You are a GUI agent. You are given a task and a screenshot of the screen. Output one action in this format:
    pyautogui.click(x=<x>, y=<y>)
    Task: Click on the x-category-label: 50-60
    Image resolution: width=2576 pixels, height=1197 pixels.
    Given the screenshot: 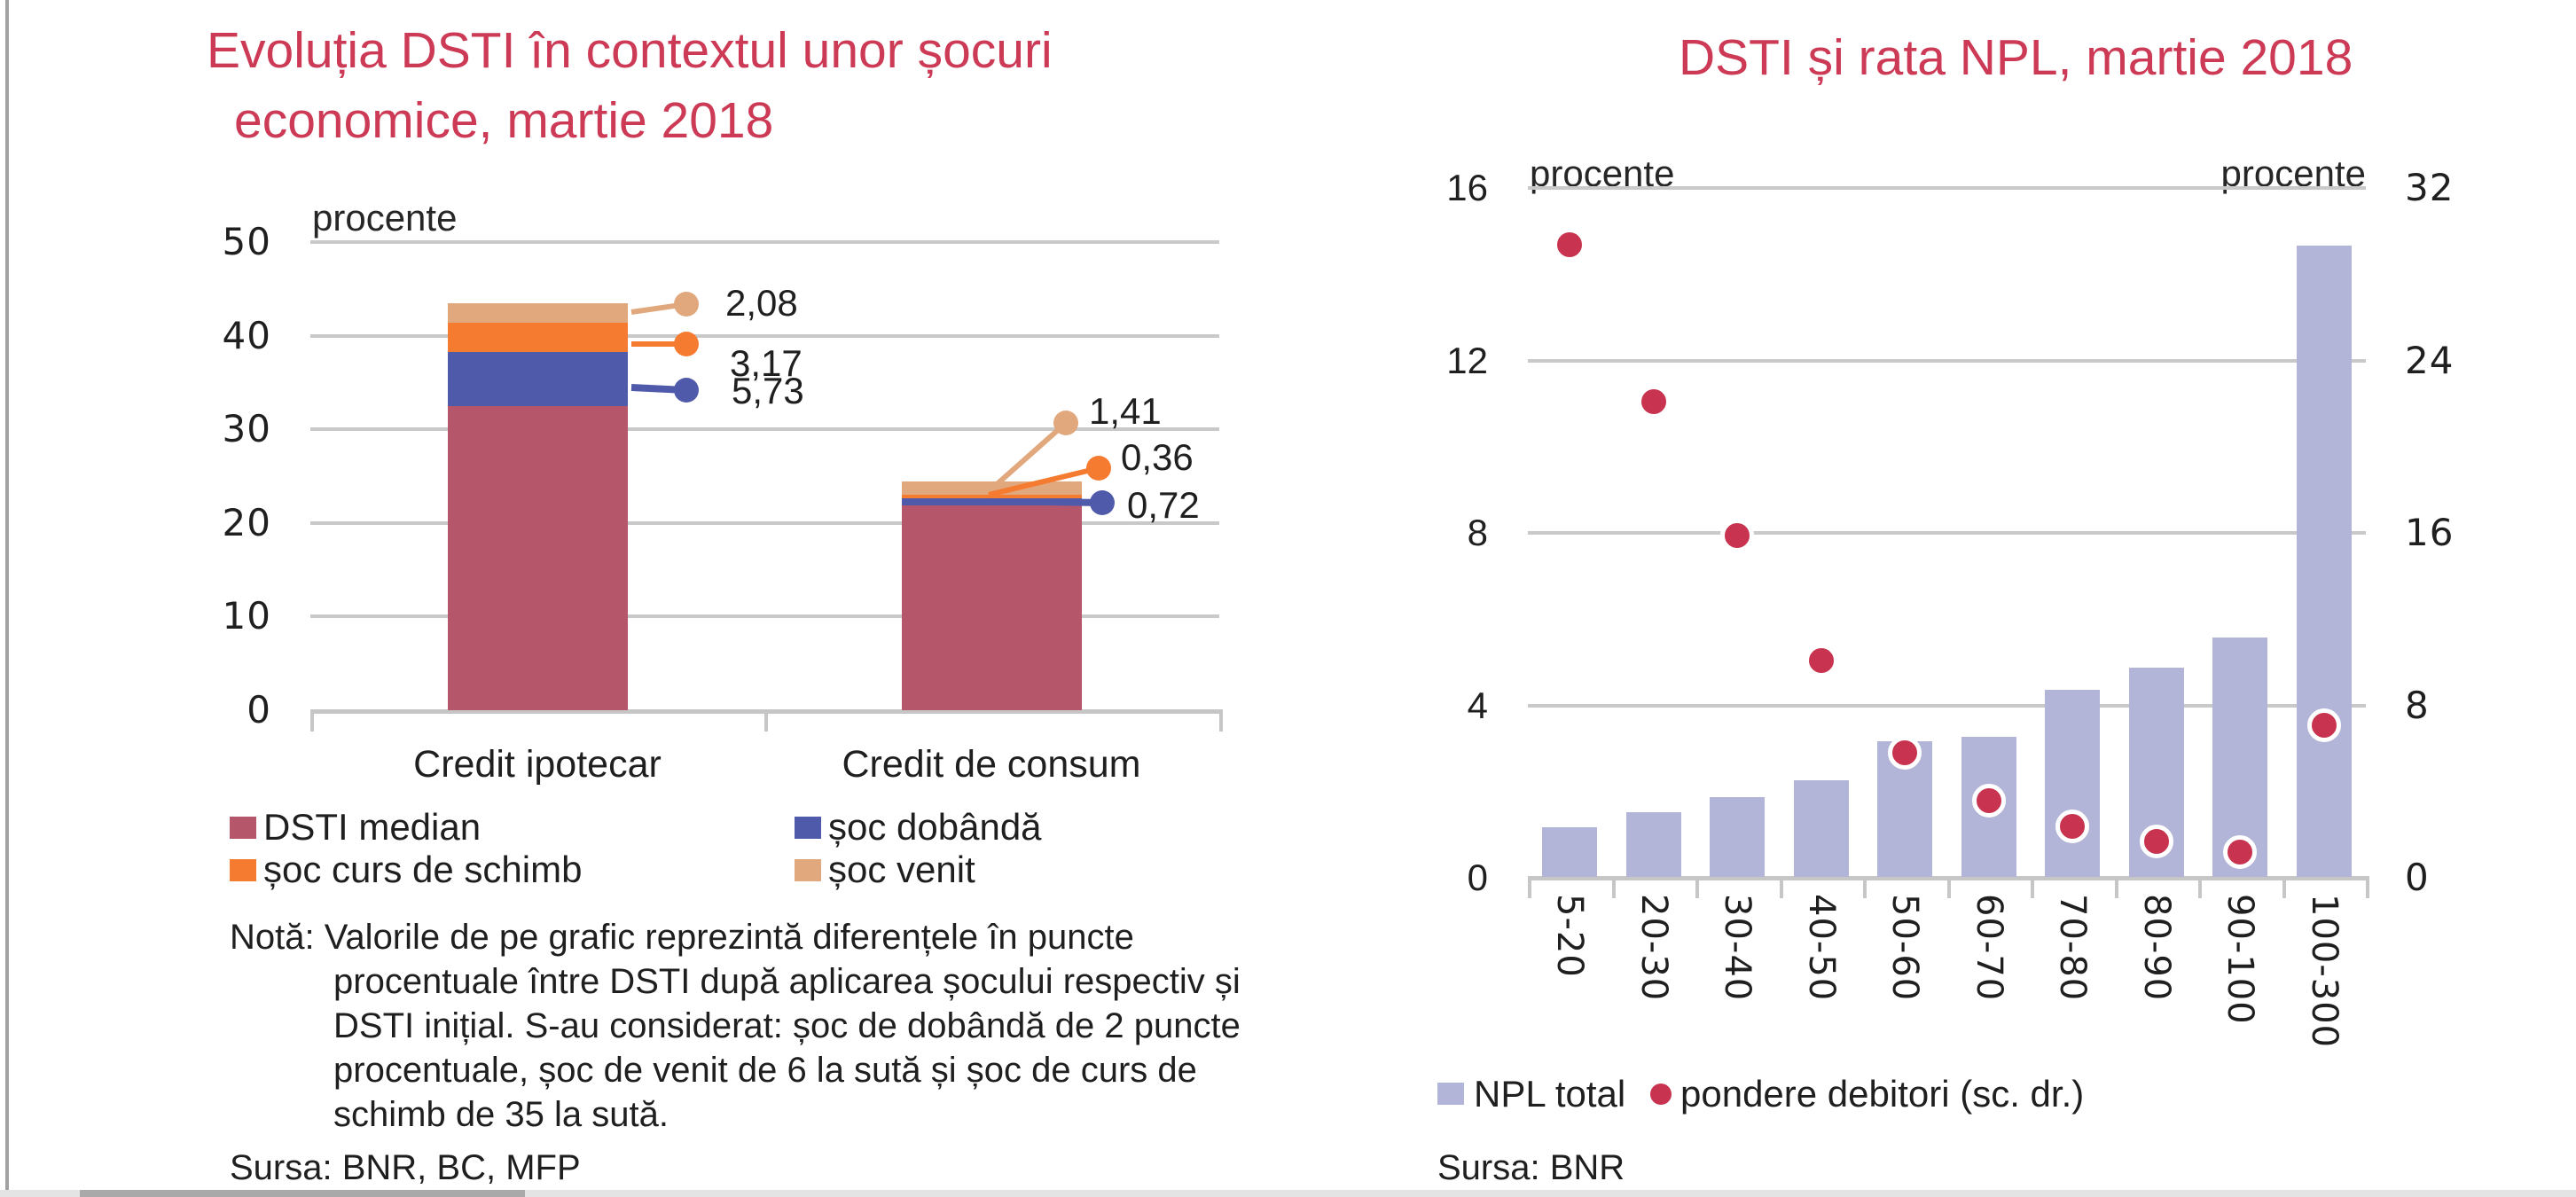 What is the action you would take?
    pyautogui.click(x=1904, y=948)
    